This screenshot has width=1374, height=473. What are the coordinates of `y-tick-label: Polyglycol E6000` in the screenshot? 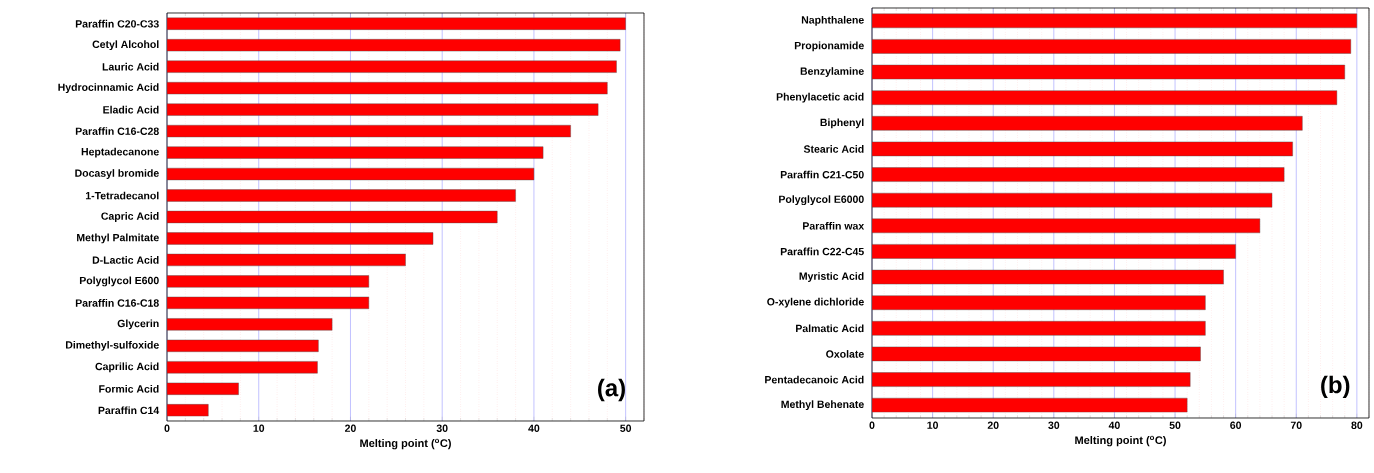 It's located at (821, 200).